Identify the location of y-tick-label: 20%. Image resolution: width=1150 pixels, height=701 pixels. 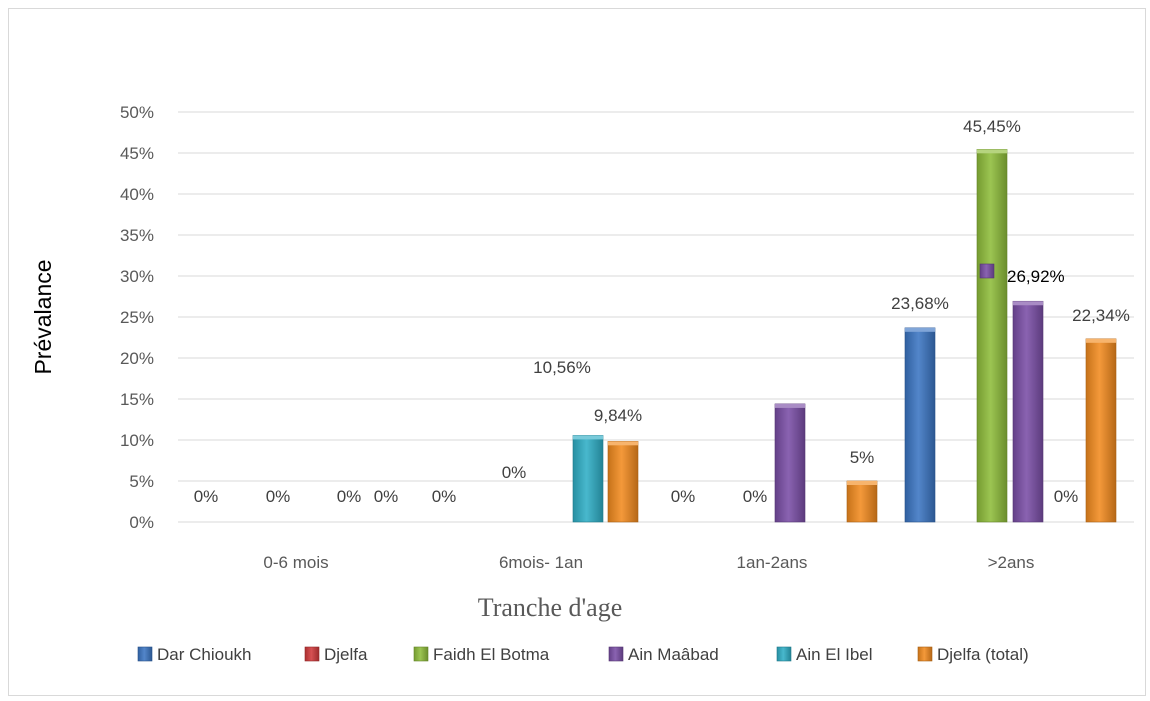
(137, 358).